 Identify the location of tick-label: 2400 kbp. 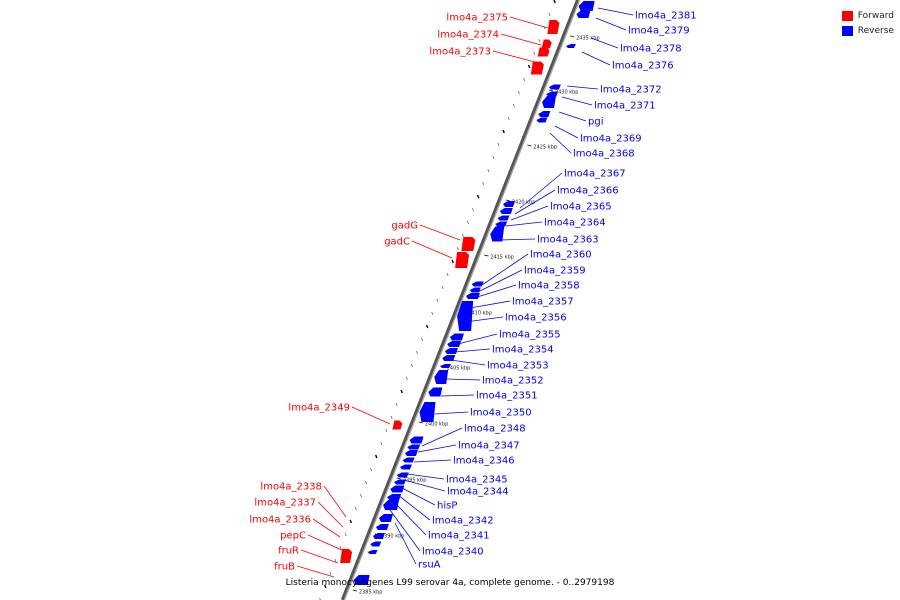
(437, 425).